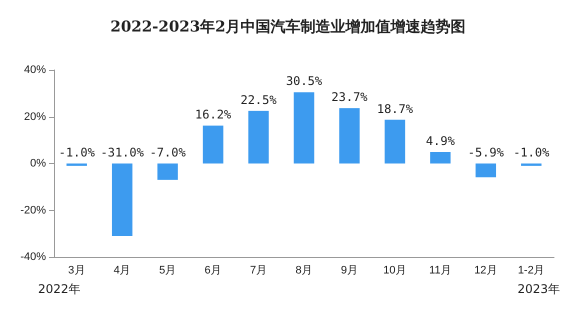 This screenshot has height=327, width=576. Describe the element at coordinates (35, 70) in the screenshot. I see `y-tick-label: 40%` at that location.